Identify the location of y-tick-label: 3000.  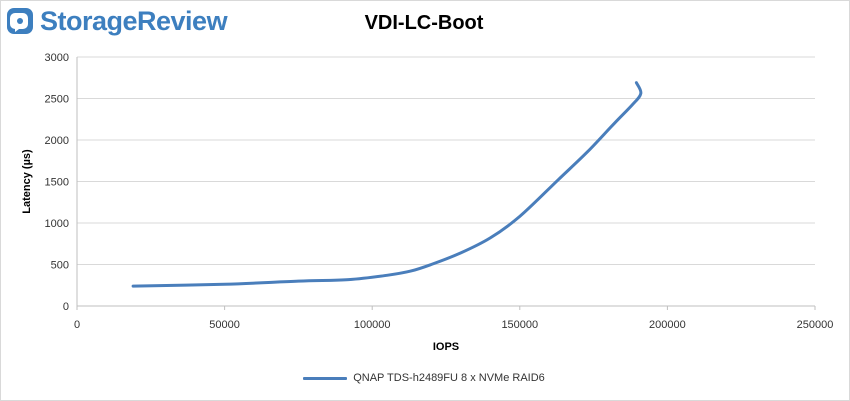
(57, 58).